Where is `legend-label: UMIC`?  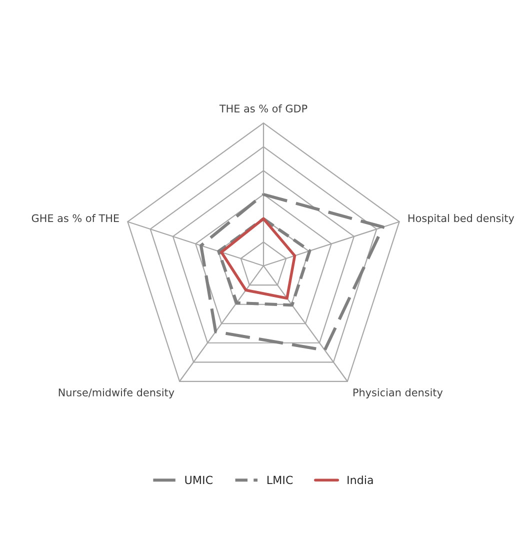 legend-label: UMIC is located at coordinates (198, 480).